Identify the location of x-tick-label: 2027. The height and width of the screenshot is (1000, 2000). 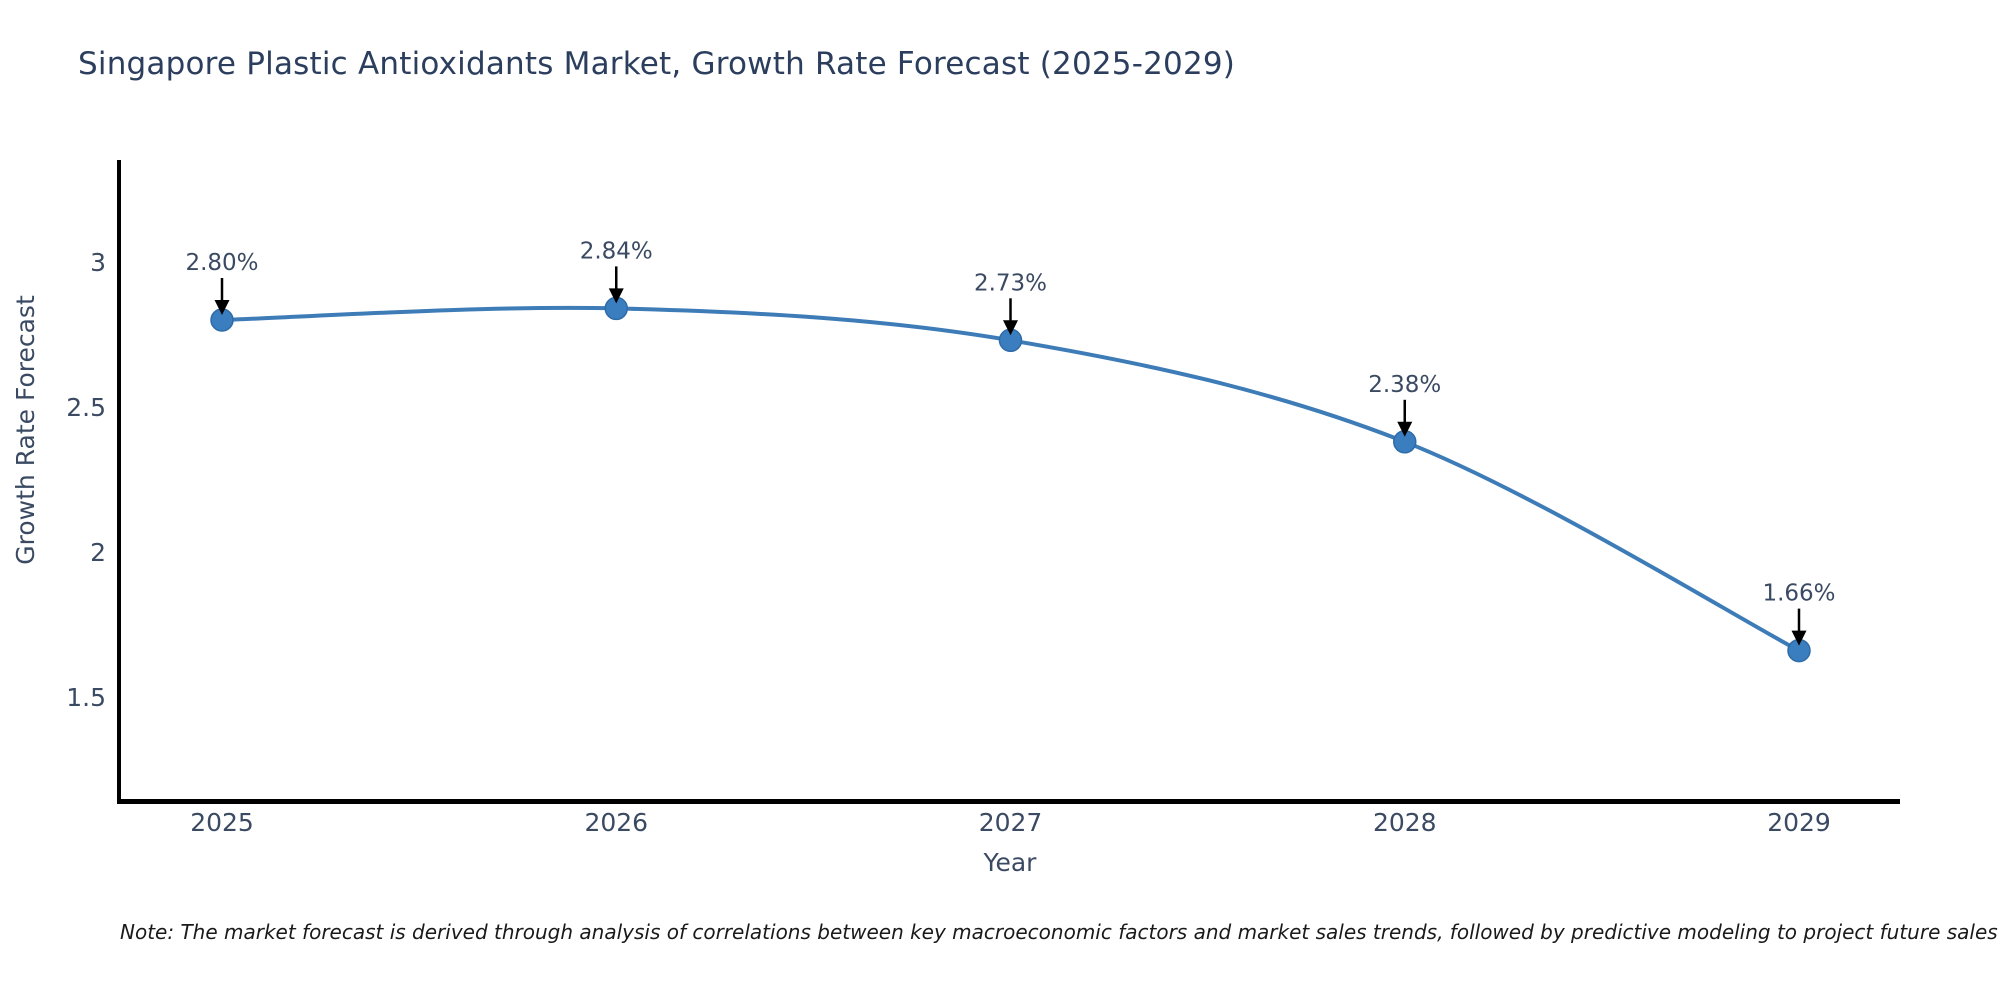
(1011, 822).